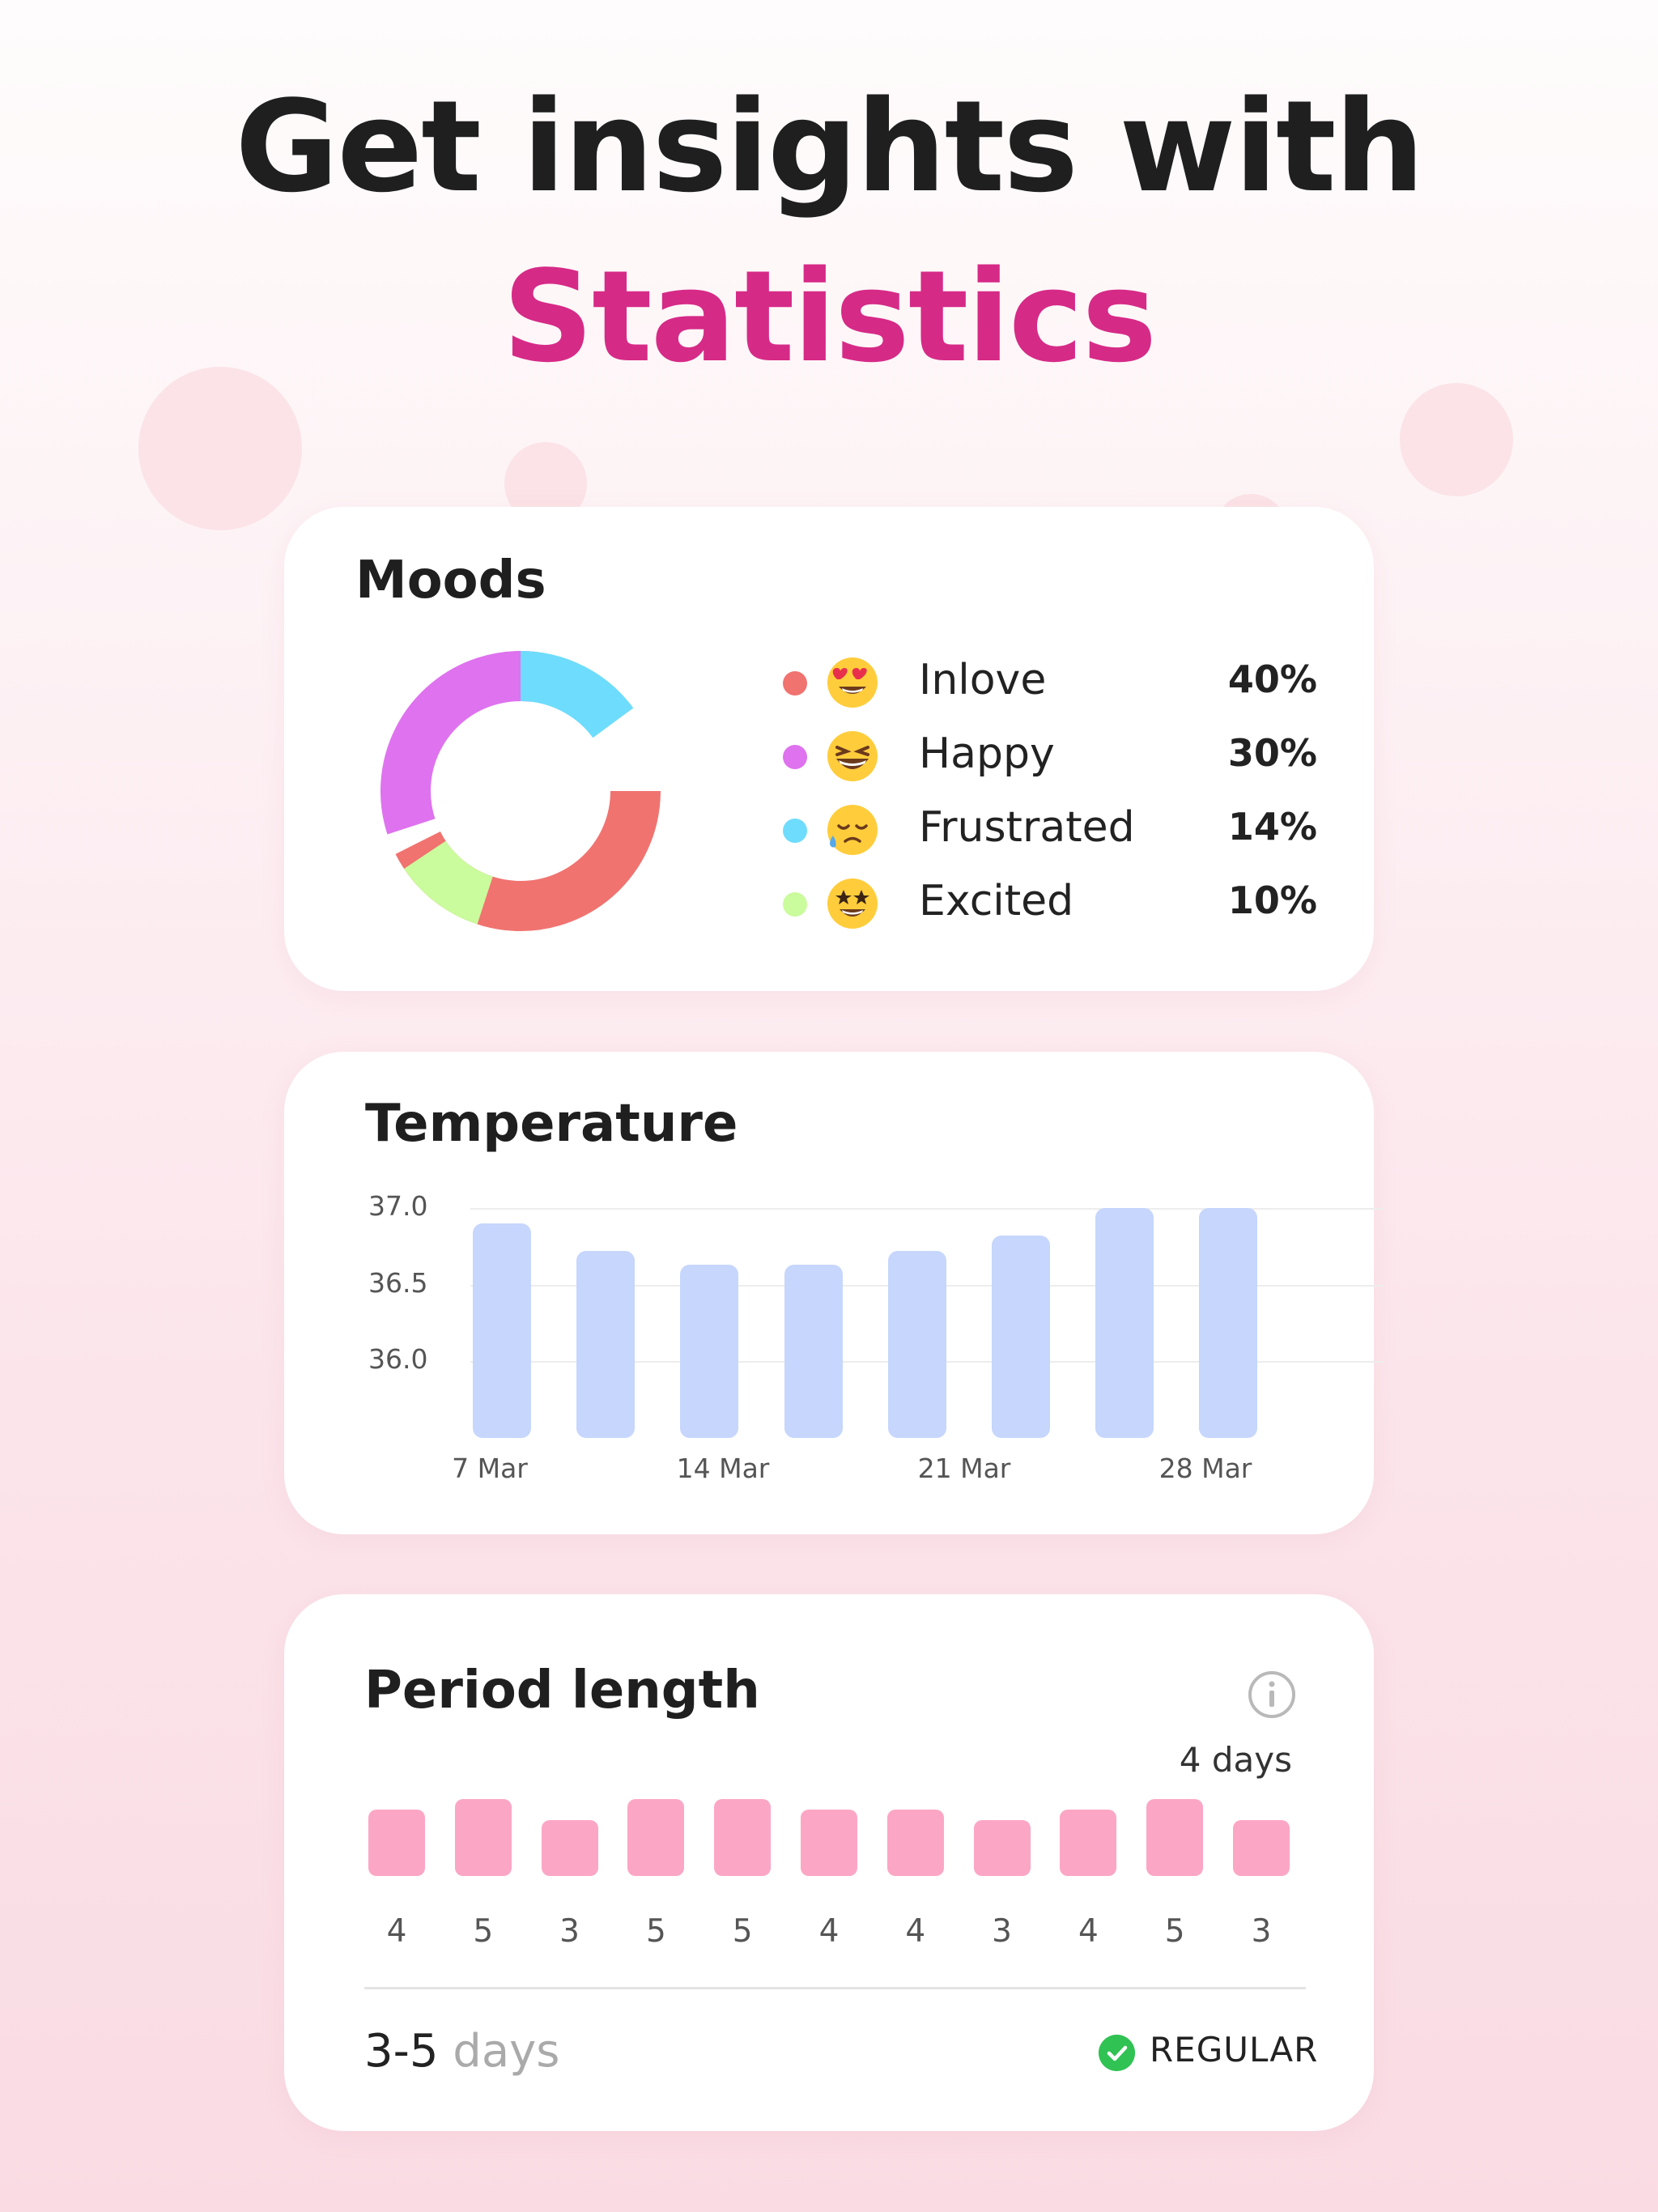 The image size is (1658, 2212). Describe the element at coordinates (1272, 679) in the screenshot. I see `legend-percent: 40%` at that location.